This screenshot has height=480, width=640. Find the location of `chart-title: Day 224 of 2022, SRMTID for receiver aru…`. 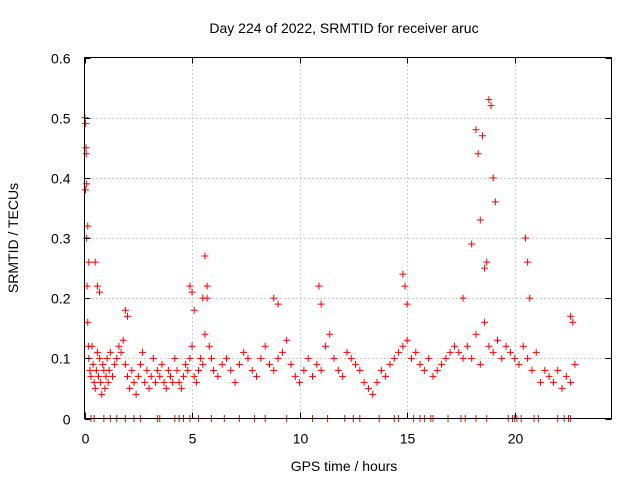

chart-title: Day 224 of 2022, SRMTID for receiver aru… is located at coordinates (343, 28).